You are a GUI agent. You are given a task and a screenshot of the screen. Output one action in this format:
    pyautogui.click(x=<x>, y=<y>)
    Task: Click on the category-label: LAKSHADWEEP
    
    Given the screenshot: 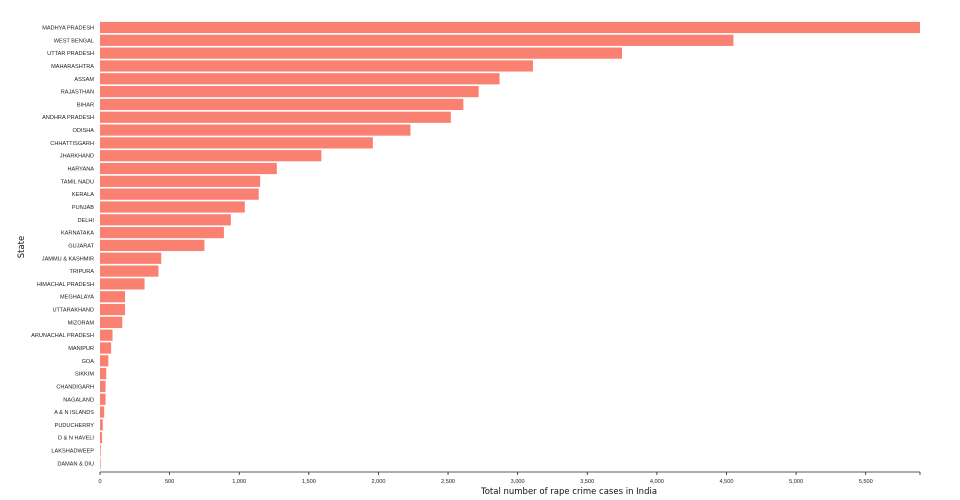 What is the action you would take?
    pyautogui.click(x=72, y=452)
    